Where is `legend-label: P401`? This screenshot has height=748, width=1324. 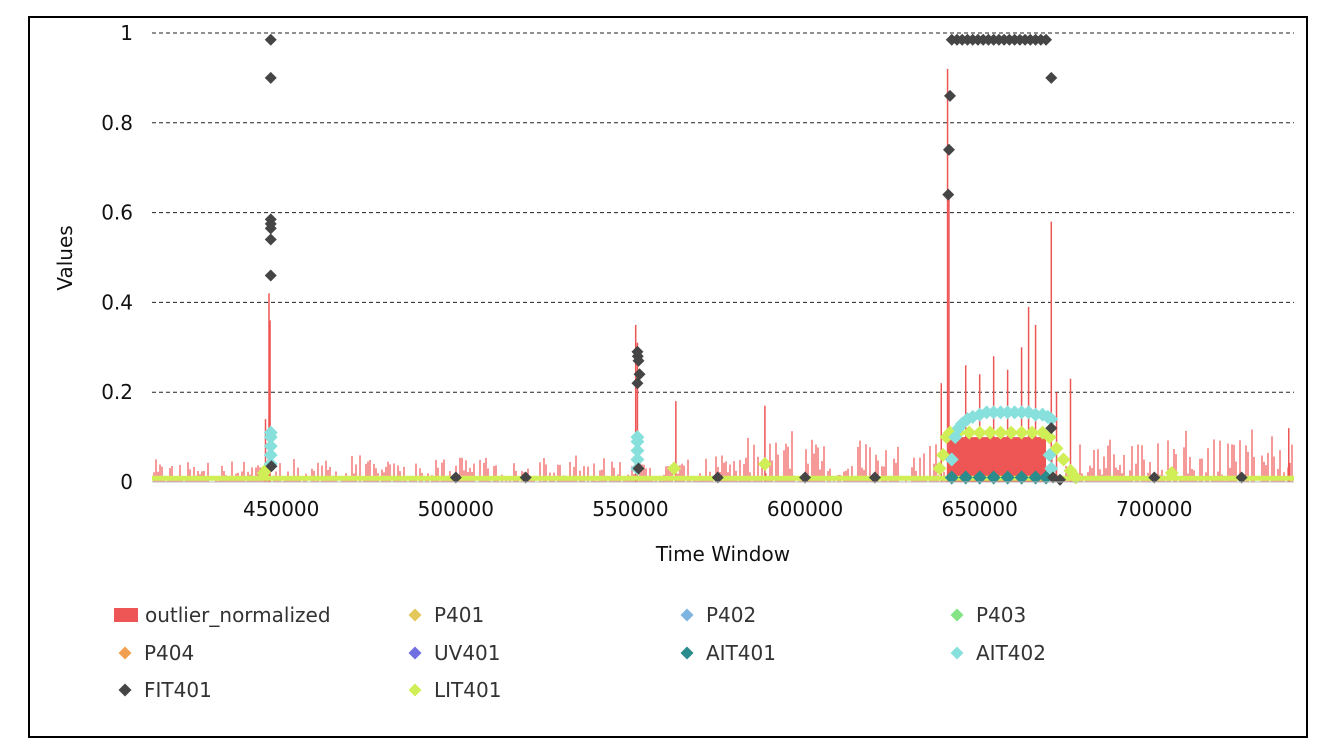 legend-label: P401 is located at coordinates (459, 615).